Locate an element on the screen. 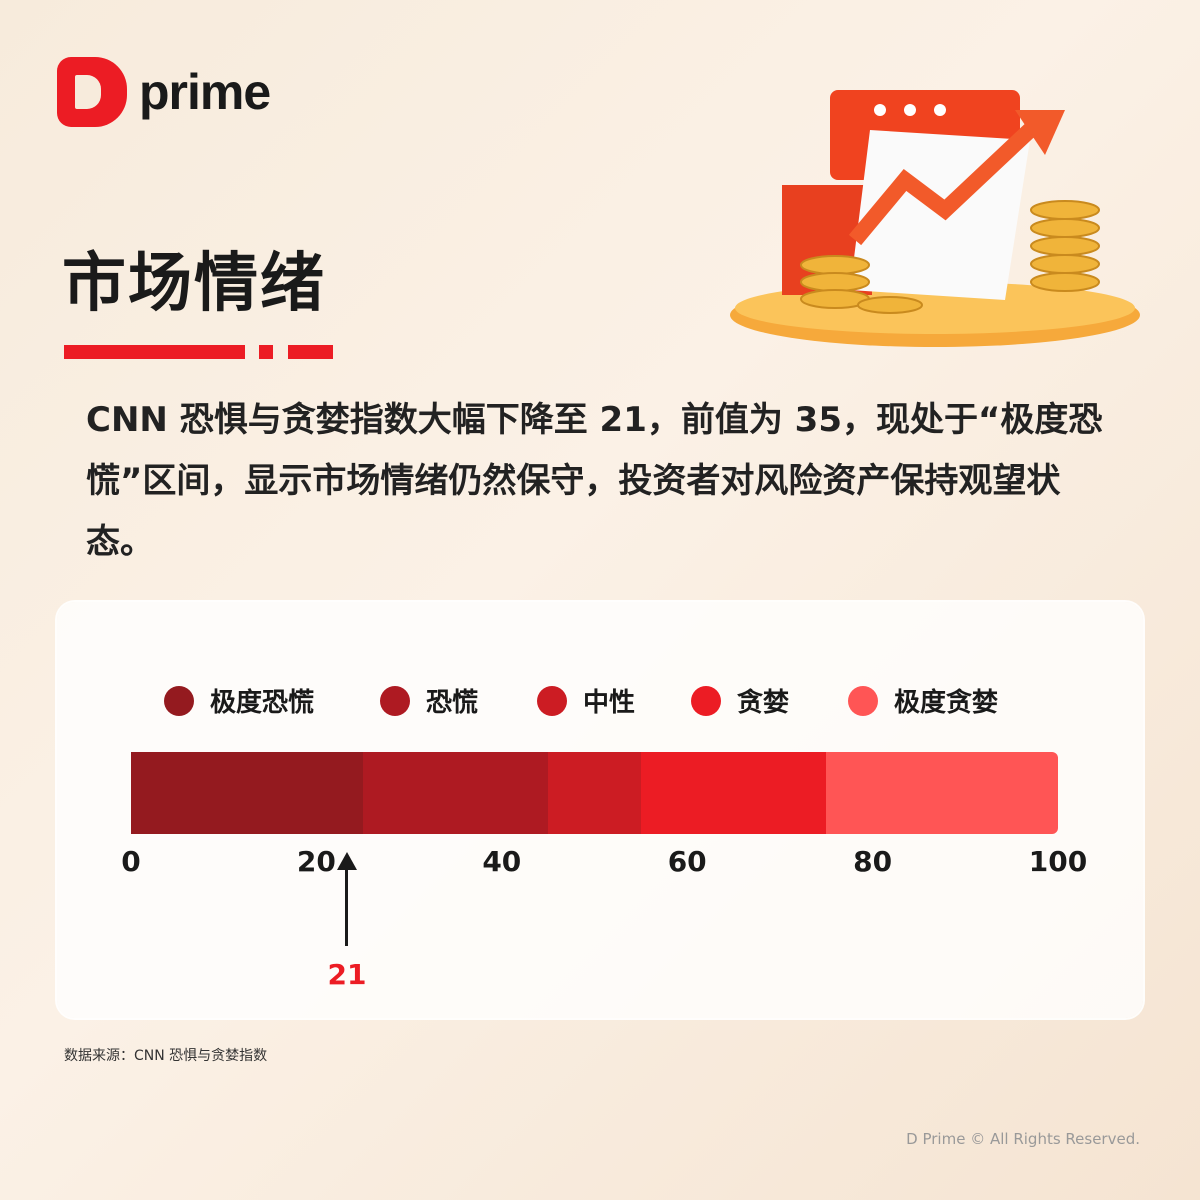 The height and width of the screenshot is (1200, 1200). legend-item: 中性 is located at coordinates (586, 700).